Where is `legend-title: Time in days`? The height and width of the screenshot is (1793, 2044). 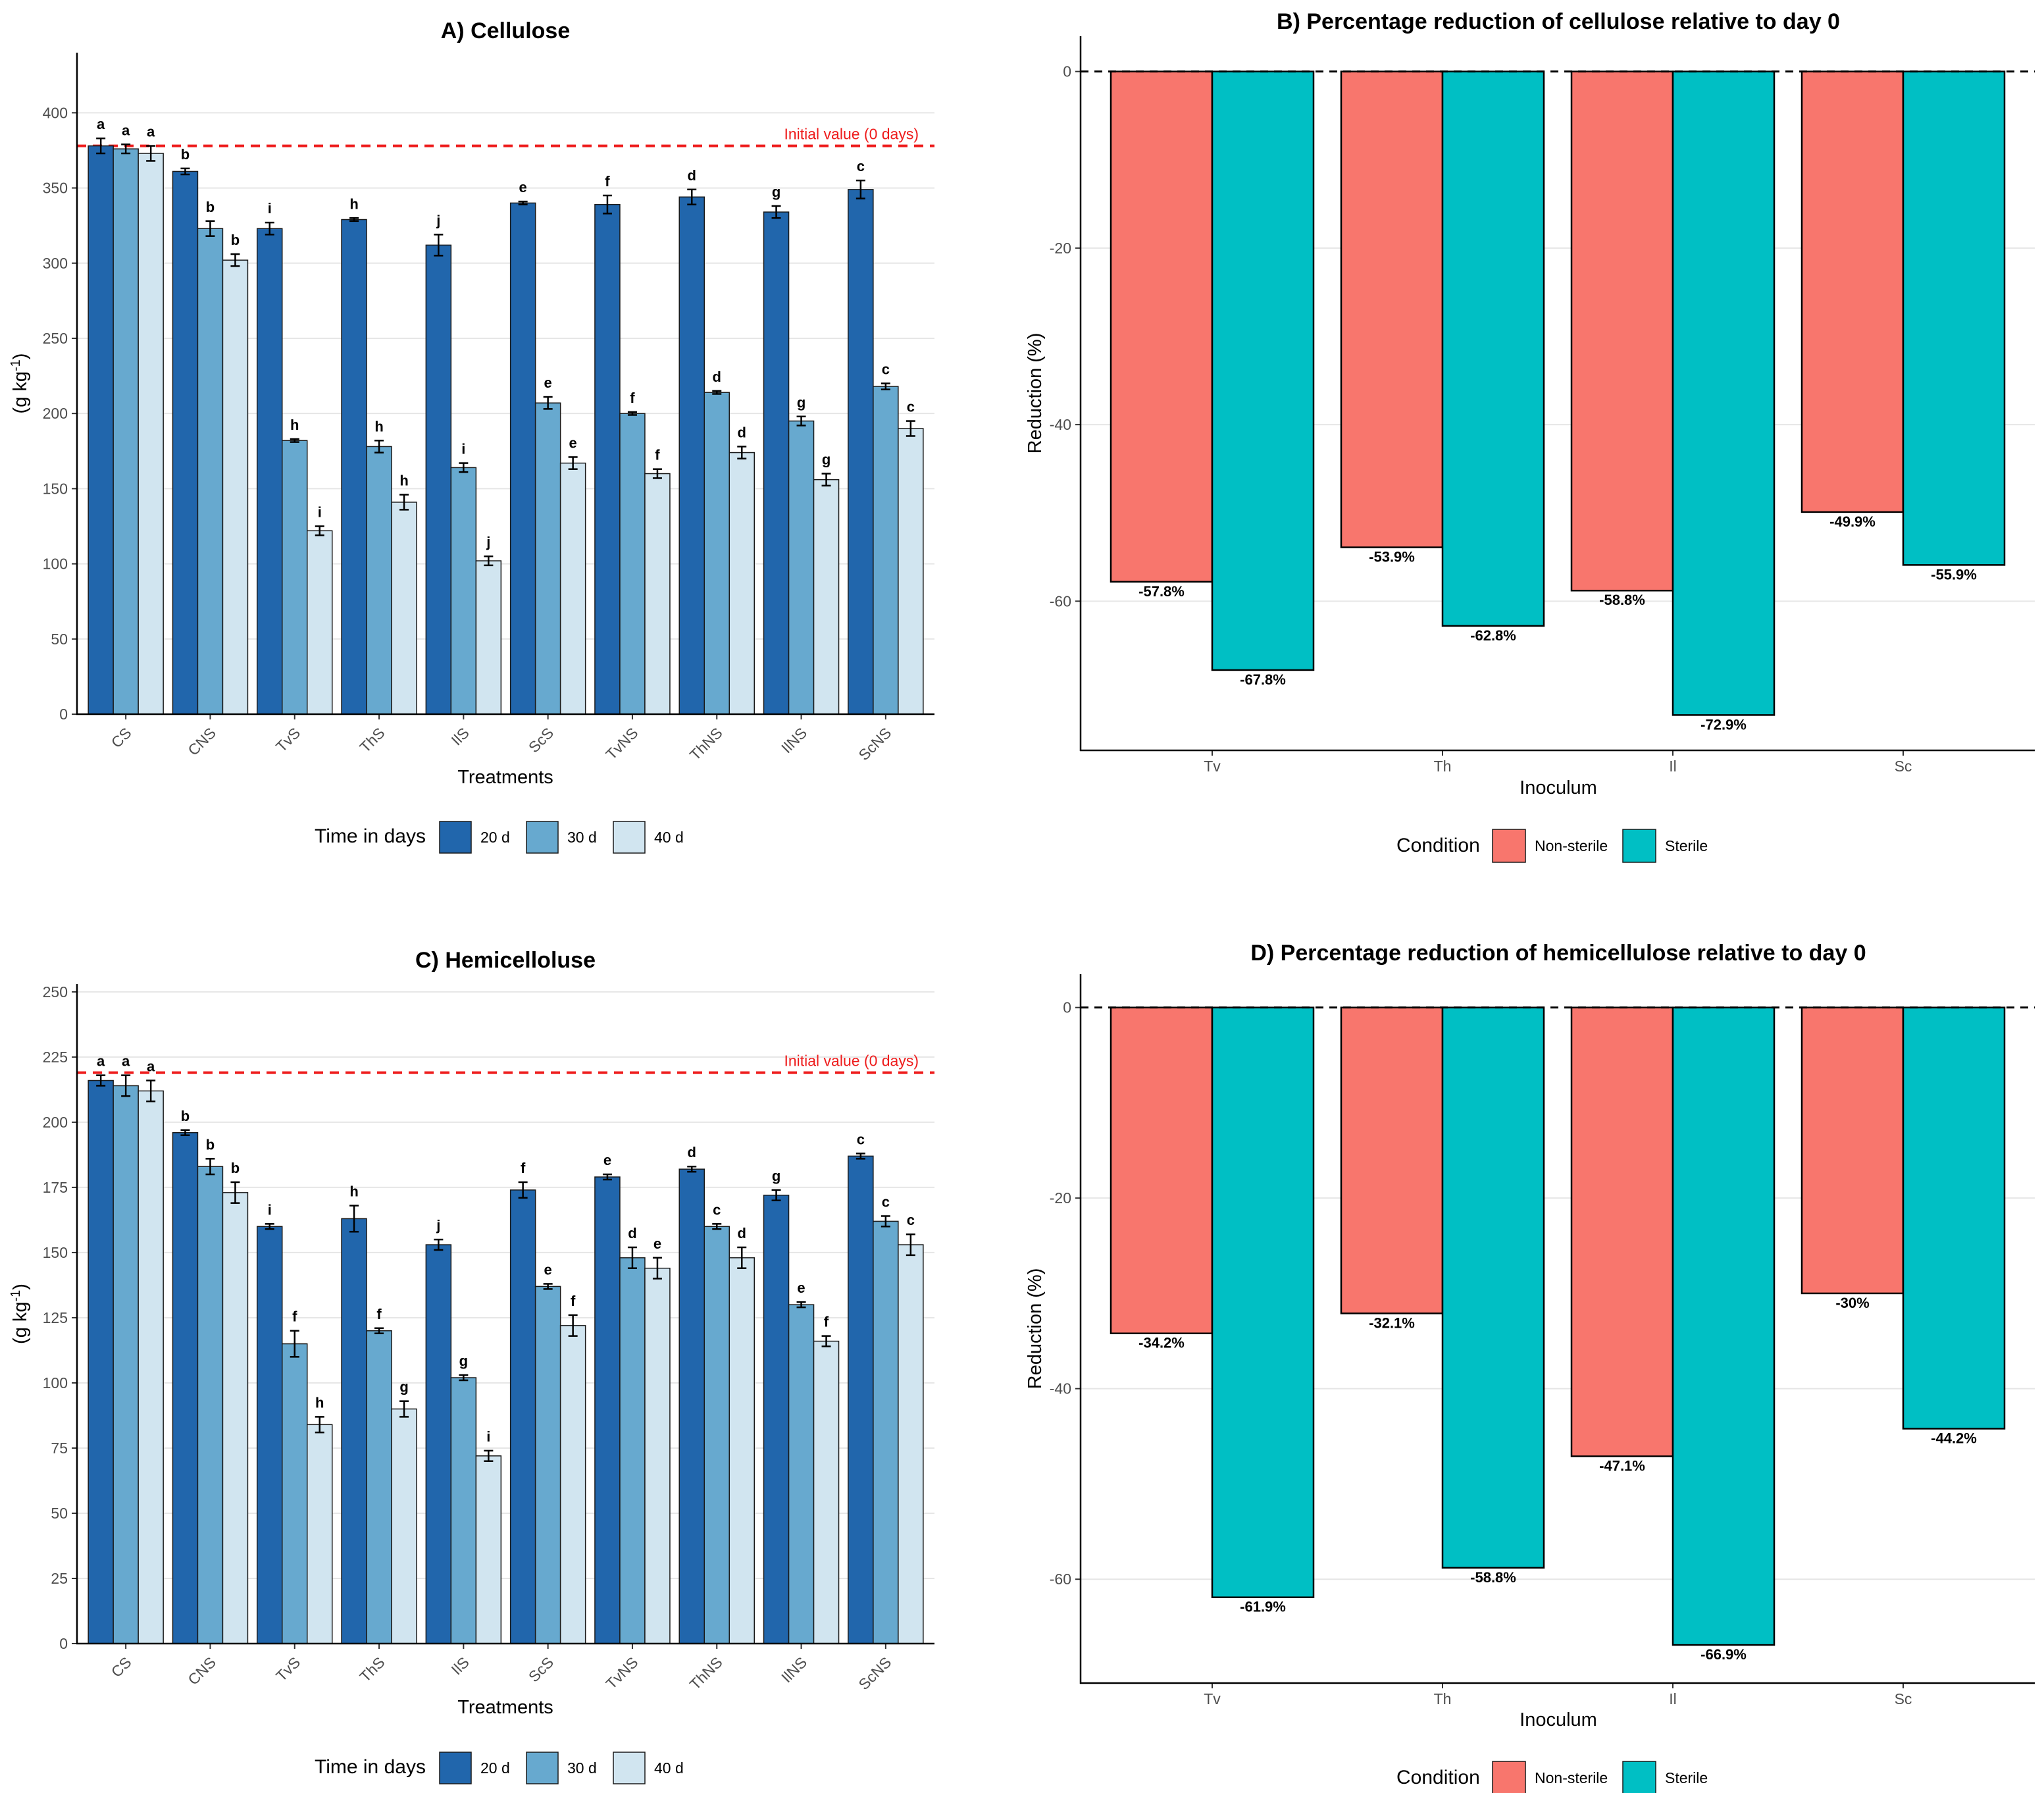
legend-title: Time in days is located at coordinates (370, 836).